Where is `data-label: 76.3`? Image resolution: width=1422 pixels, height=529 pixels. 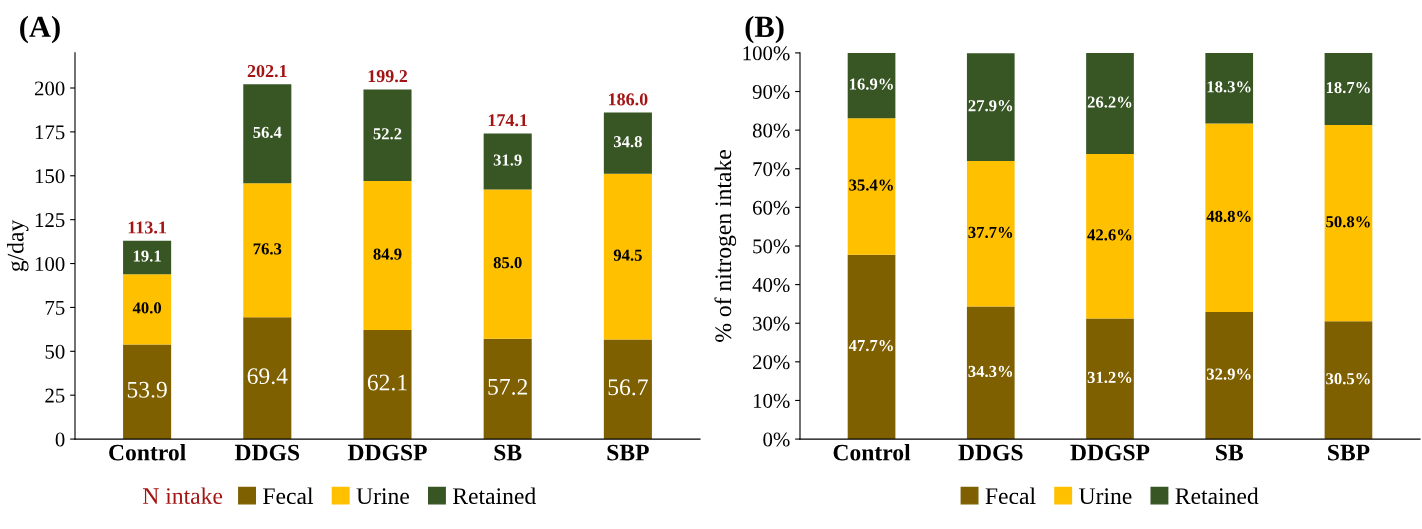
data-label: 76.3 is located at coordinates (267, 249).